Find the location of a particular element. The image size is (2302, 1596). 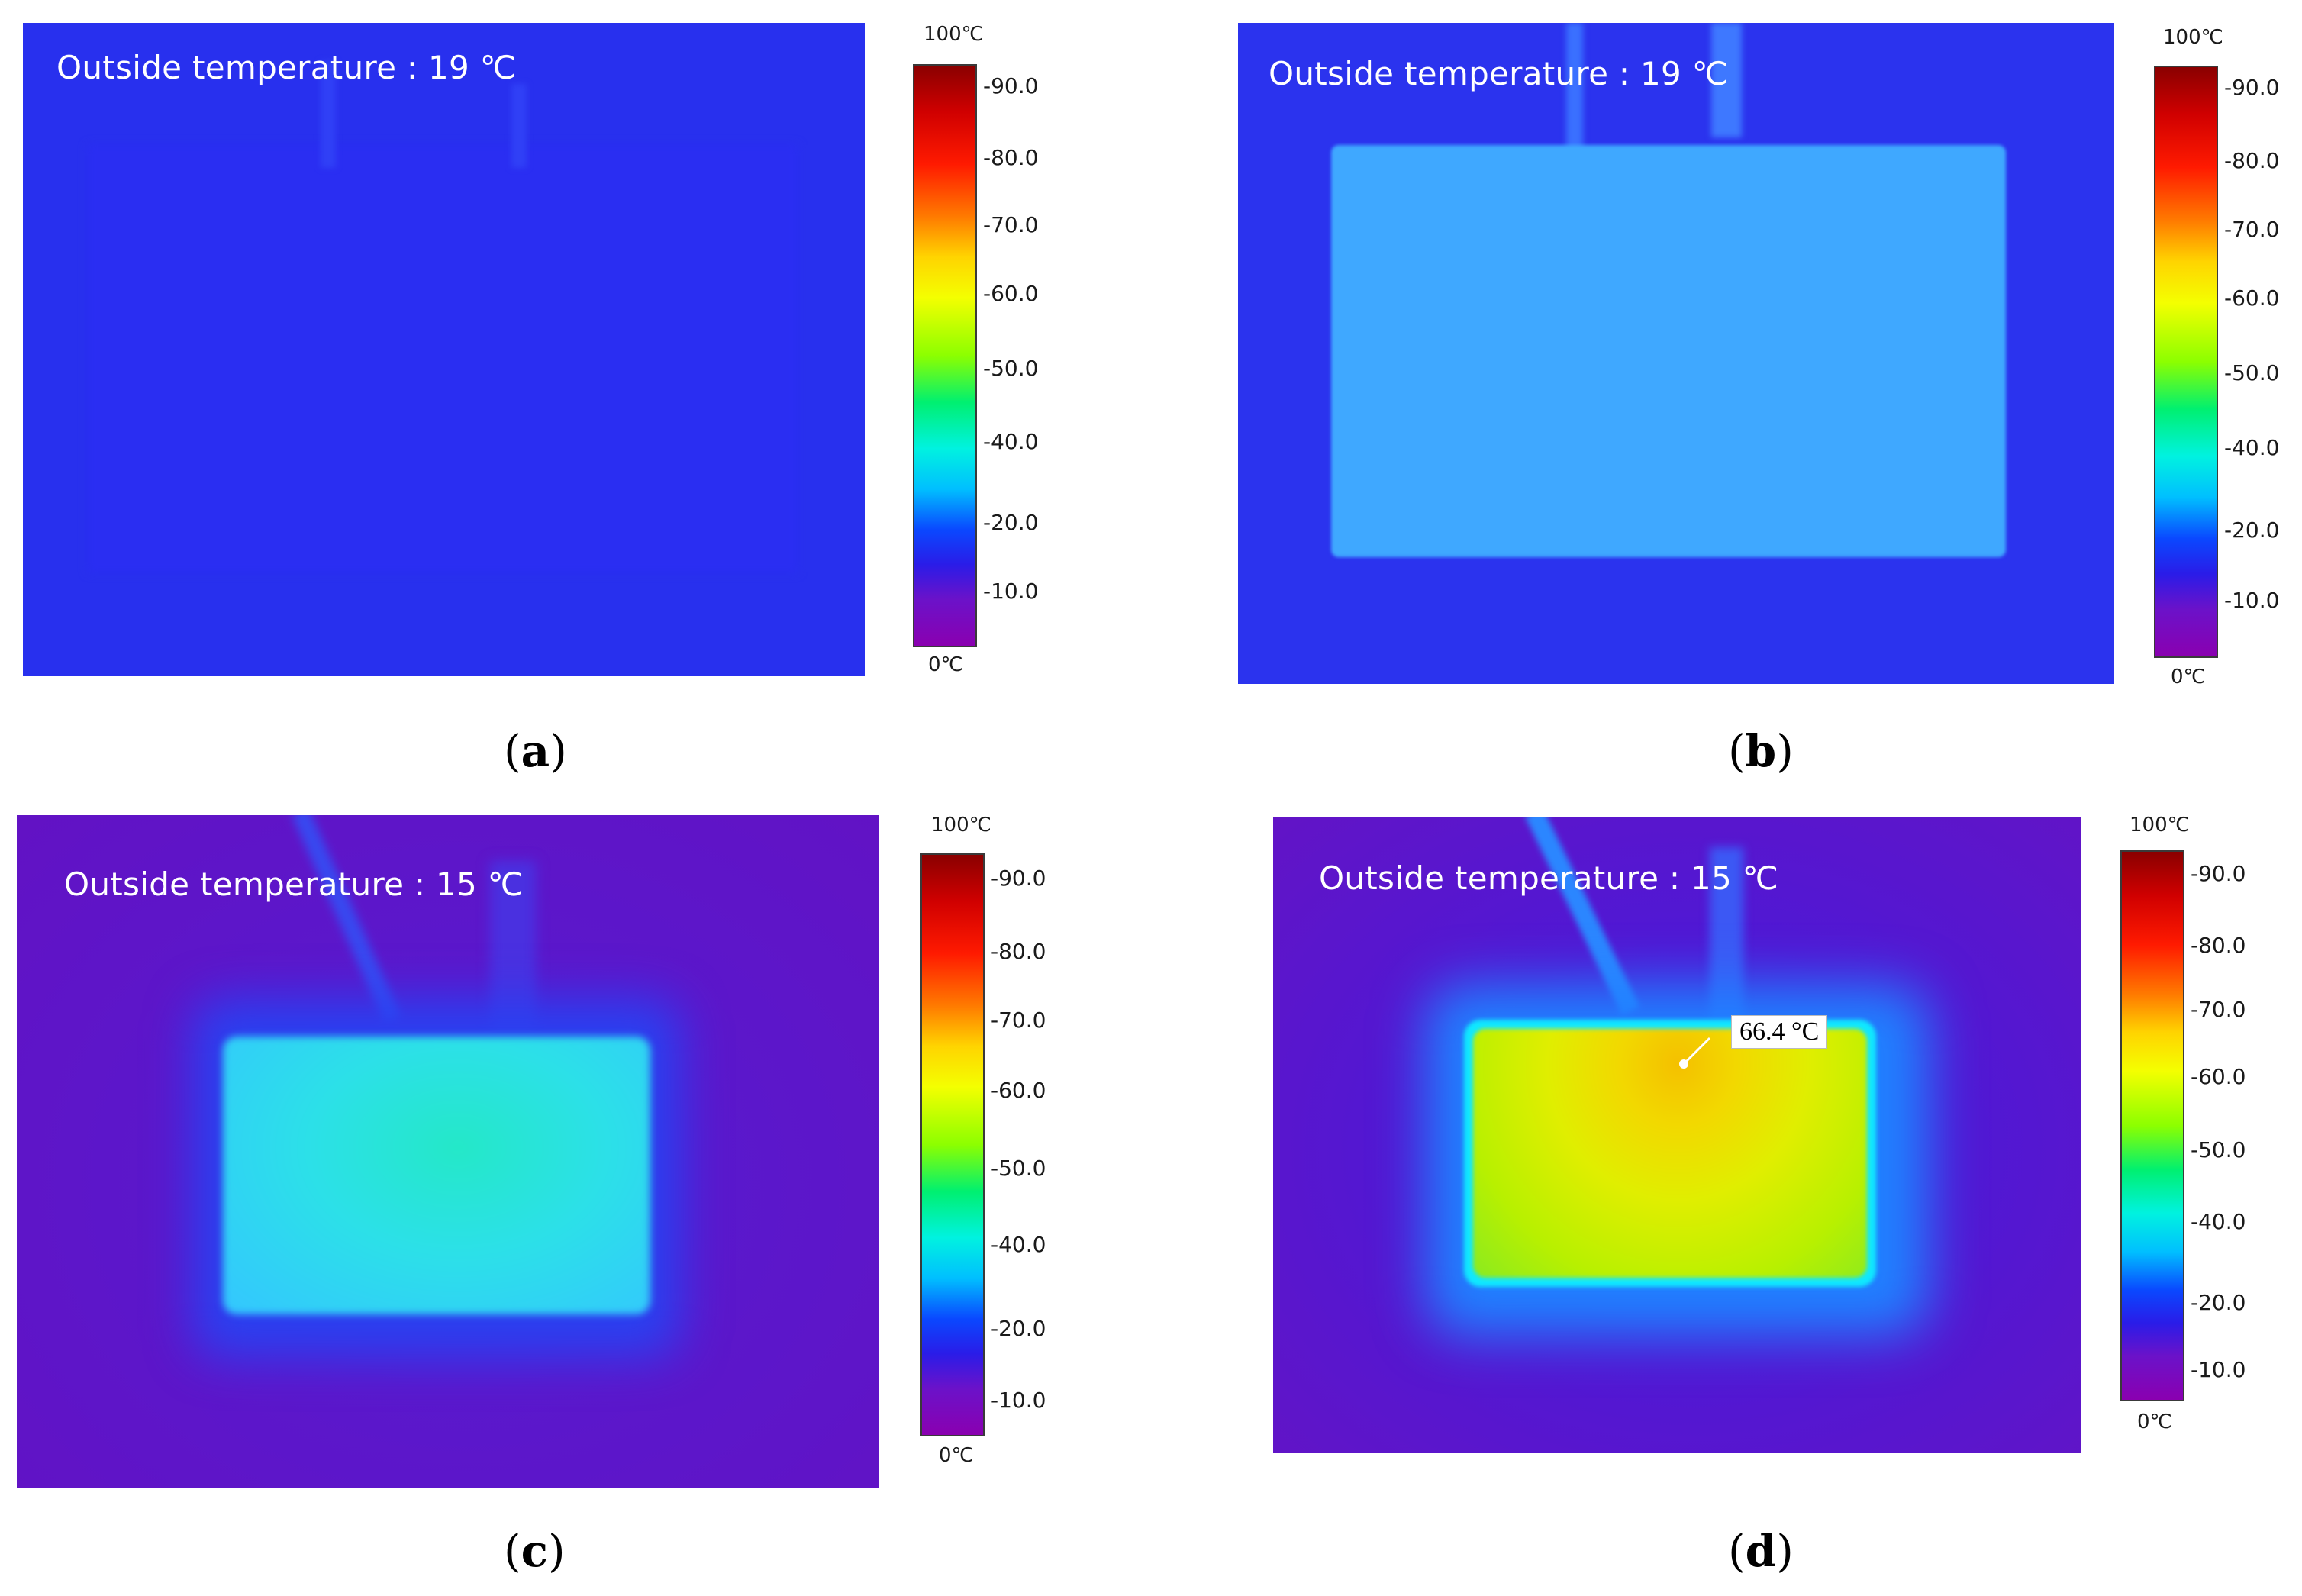

caption-letter: a is located at coordinates (535, 751).